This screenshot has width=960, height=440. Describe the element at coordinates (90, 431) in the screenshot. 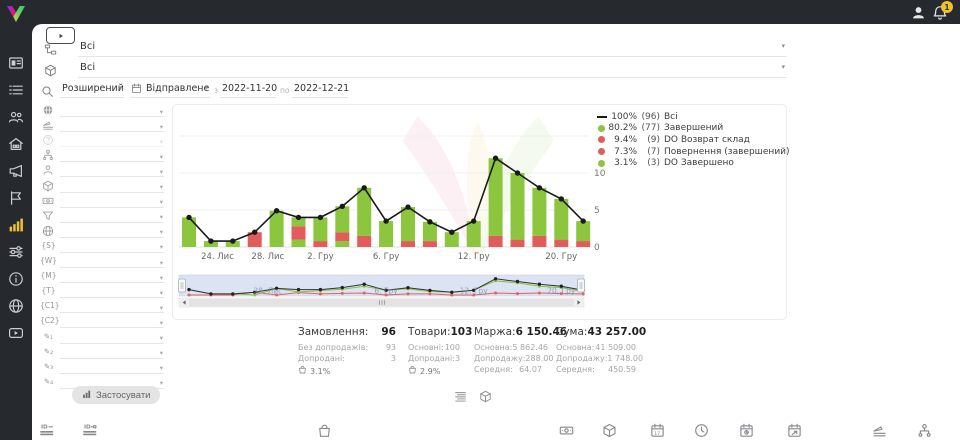

I see `tool-id-link: ID` at that location.